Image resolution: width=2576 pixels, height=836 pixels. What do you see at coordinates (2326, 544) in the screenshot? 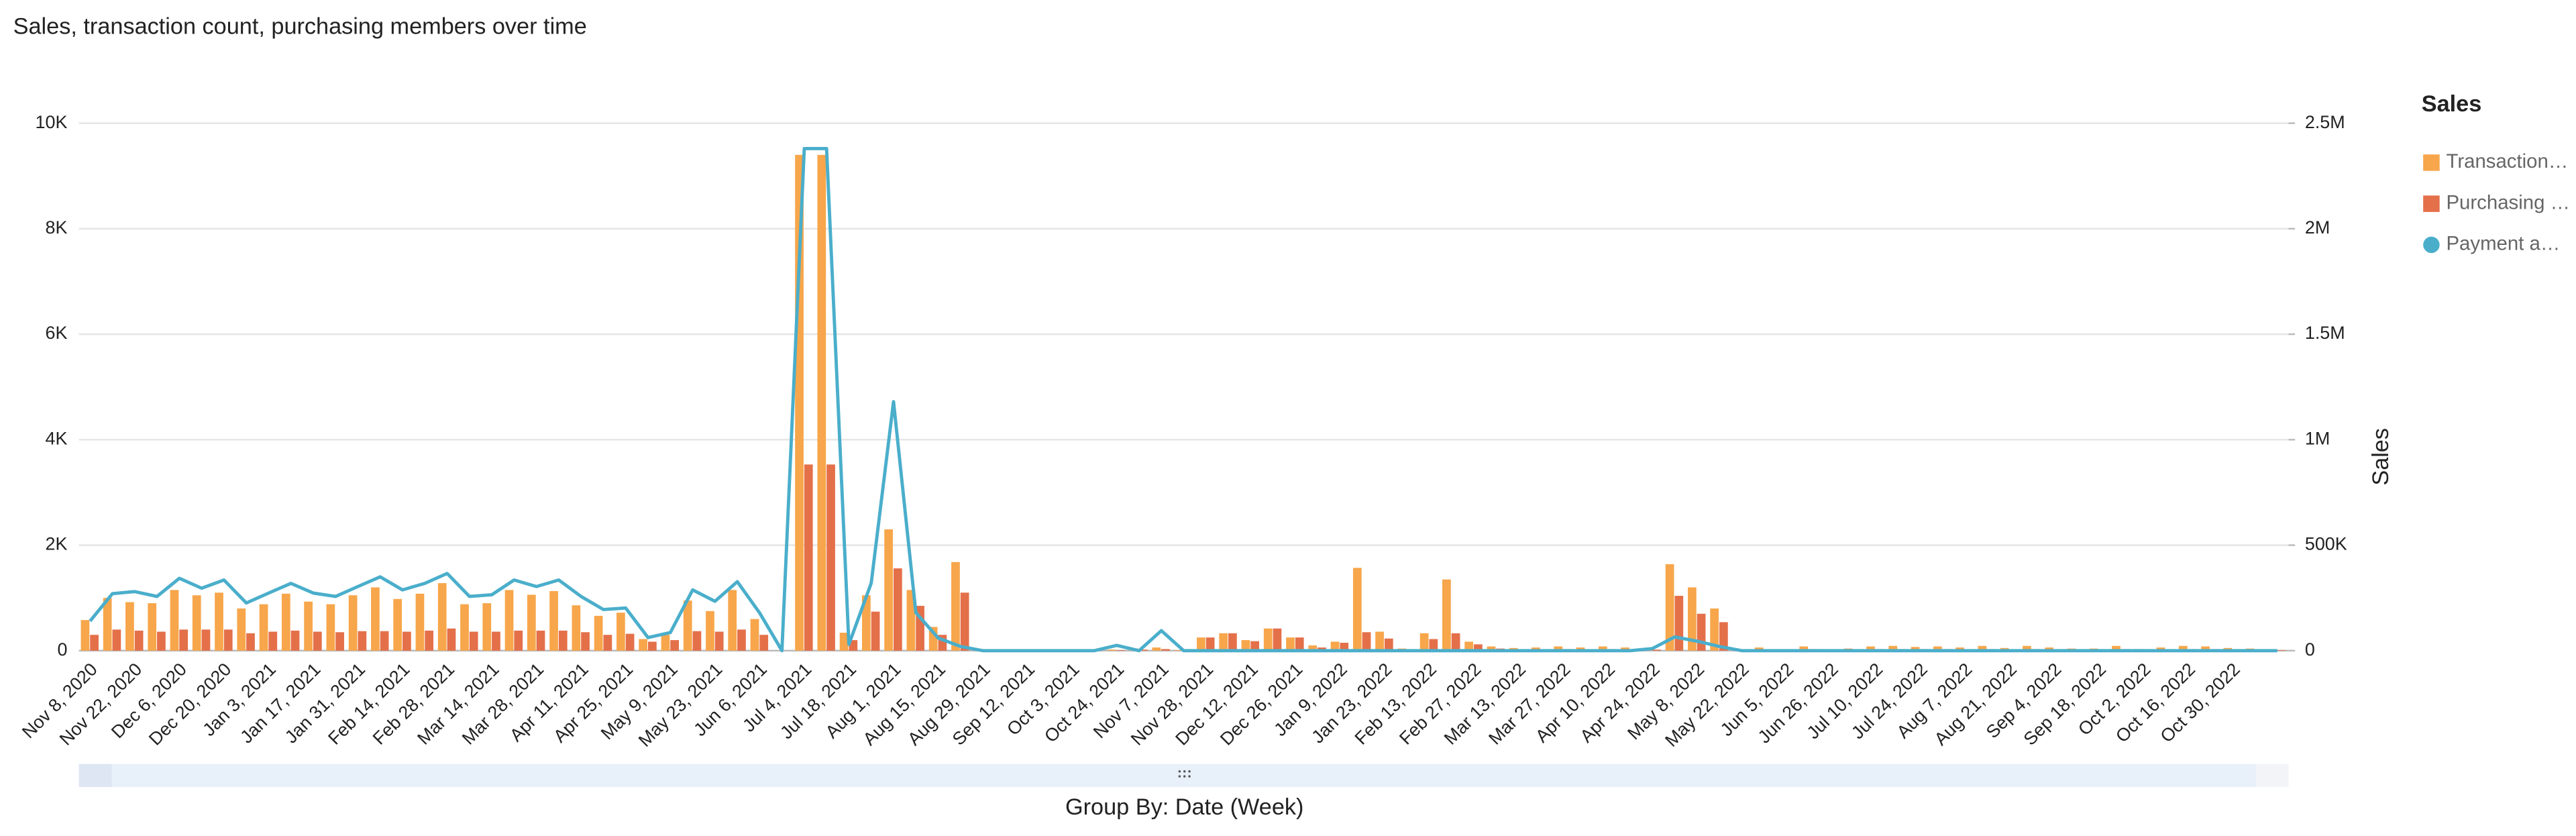
I see `y2-tick-label: 500K` at bounding box center [2326, 544].